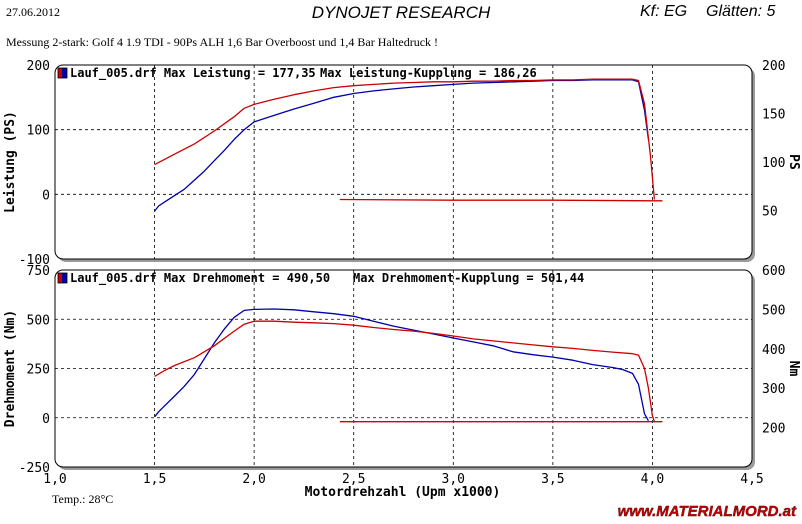 The image size is (802, 524). Describe the element at coordinates (773, 429) in the screenshot. I see `torque-ytick-right-label: 200` at that location.